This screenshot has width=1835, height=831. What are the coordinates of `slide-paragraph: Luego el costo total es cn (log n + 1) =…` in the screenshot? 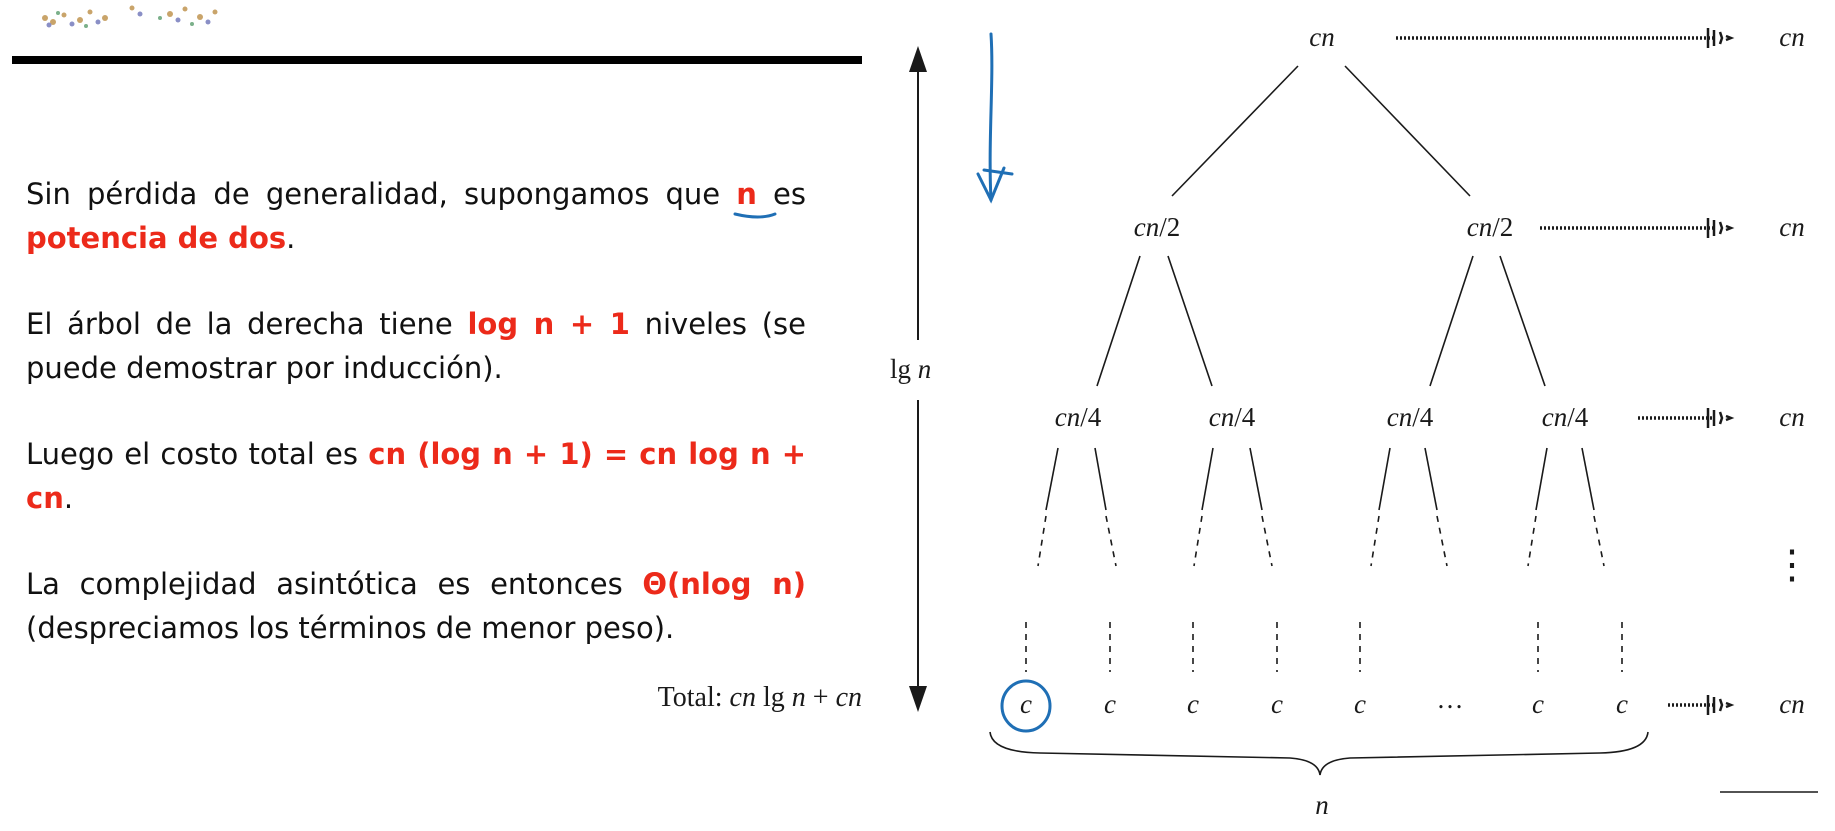 It's located at (416, 476).